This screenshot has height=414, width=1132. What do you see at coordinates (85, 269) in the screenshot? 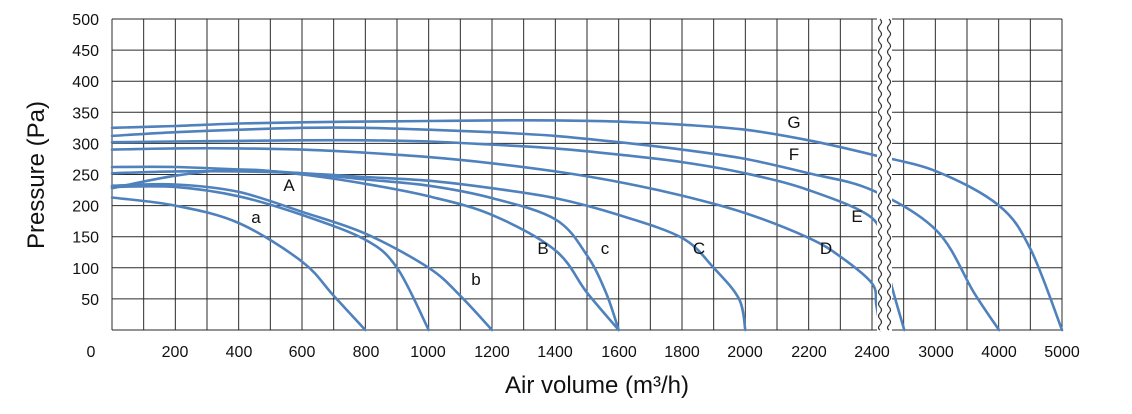
I see `y-tick-label: 100` at bounding box center [85, 269].